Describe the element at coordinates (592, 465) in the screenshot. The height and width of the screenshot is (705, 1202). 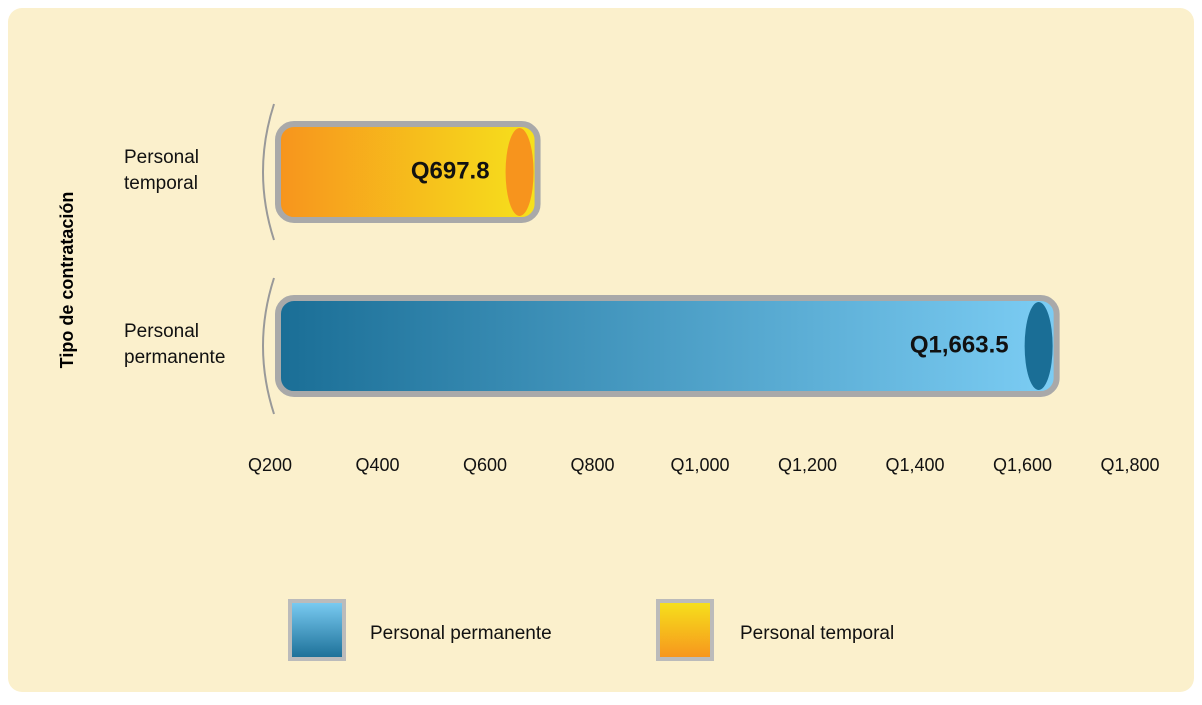
I see `x-tick-label: Q800` at that location.